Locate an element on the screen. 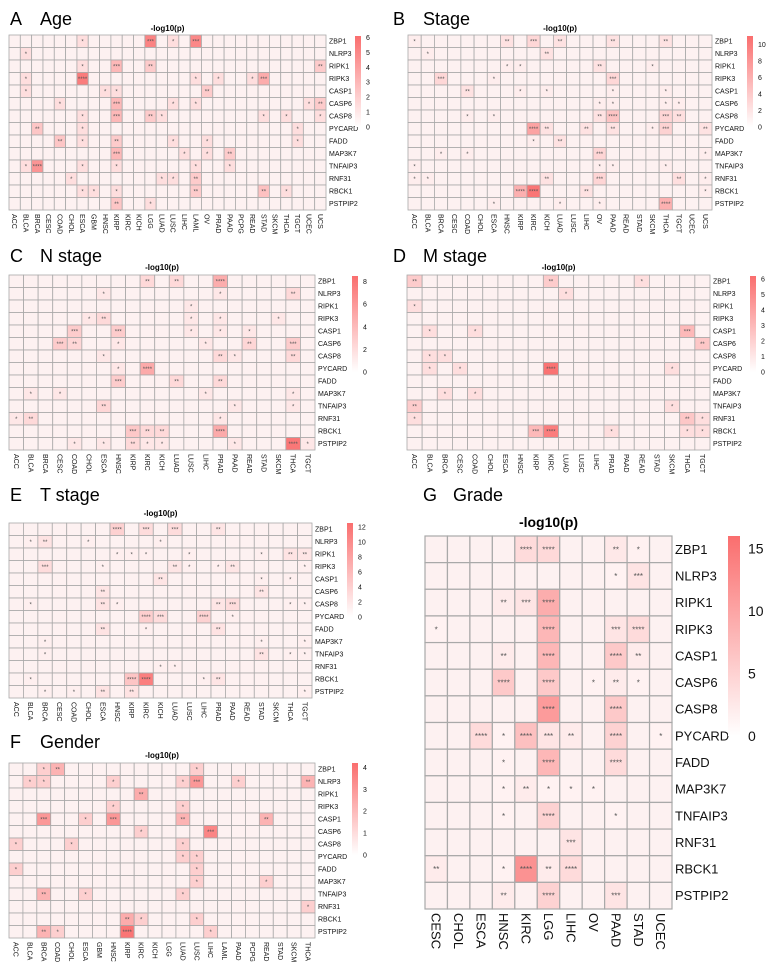 This screenshot has height=969, width=776. column-label: KIRC is located at coordinates (126, 222).